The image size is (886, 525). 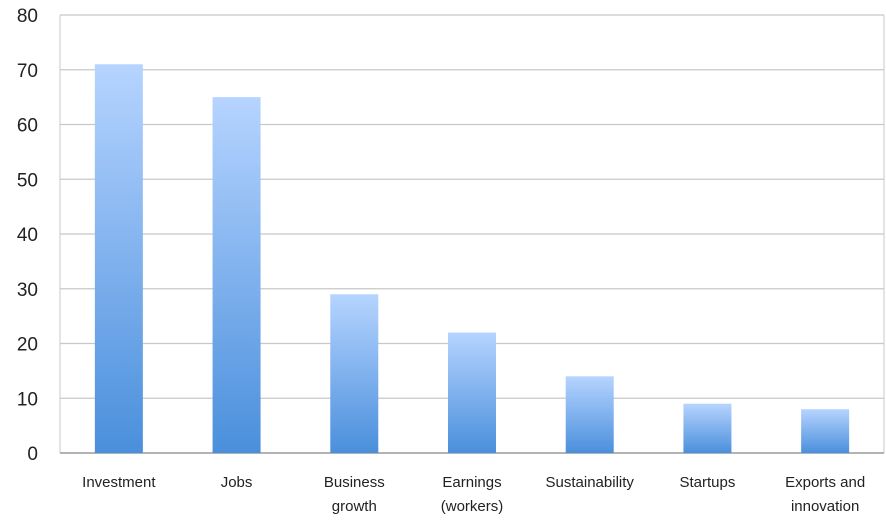 I want to click on x-tick-label-line: Business, so click(x=354, y=482).